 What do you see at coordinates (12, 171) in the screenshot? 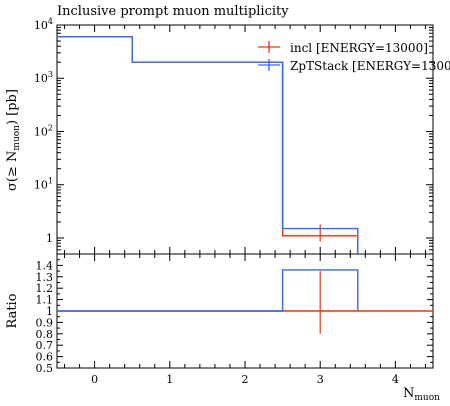
I see `y-axis-label-main: σ(≥ N` at bounding box center [12, 171].